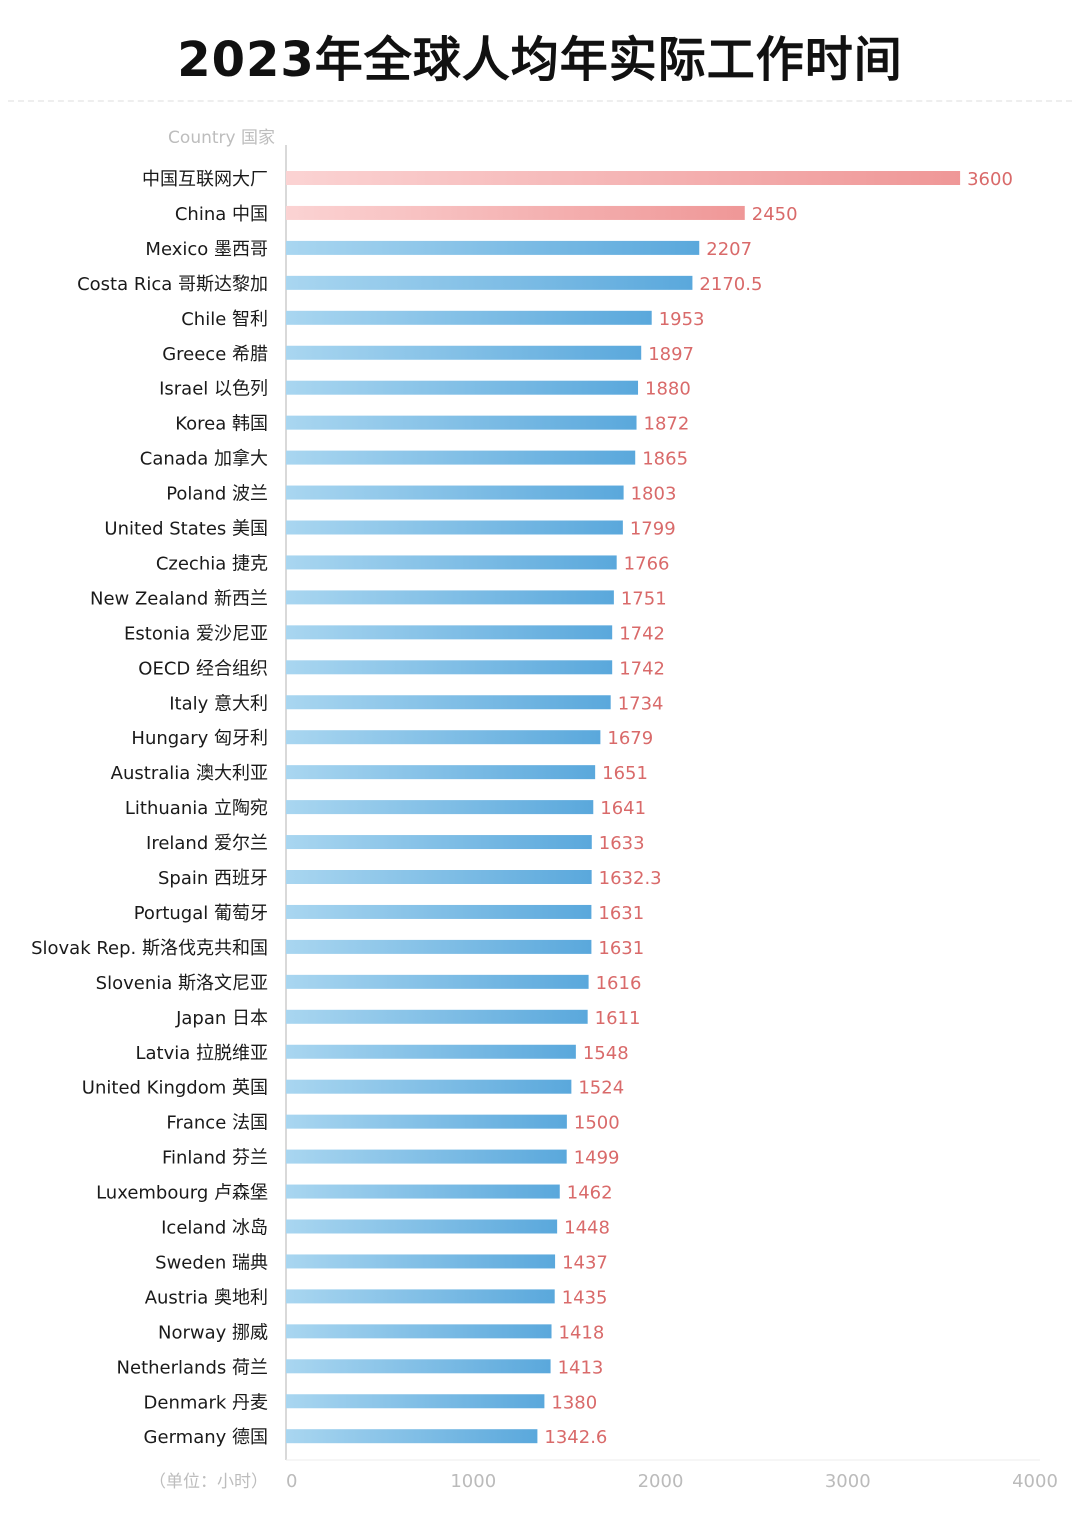 The image size is (1080, 1517). I want to click on value-label: 1799, so click(653, 529).